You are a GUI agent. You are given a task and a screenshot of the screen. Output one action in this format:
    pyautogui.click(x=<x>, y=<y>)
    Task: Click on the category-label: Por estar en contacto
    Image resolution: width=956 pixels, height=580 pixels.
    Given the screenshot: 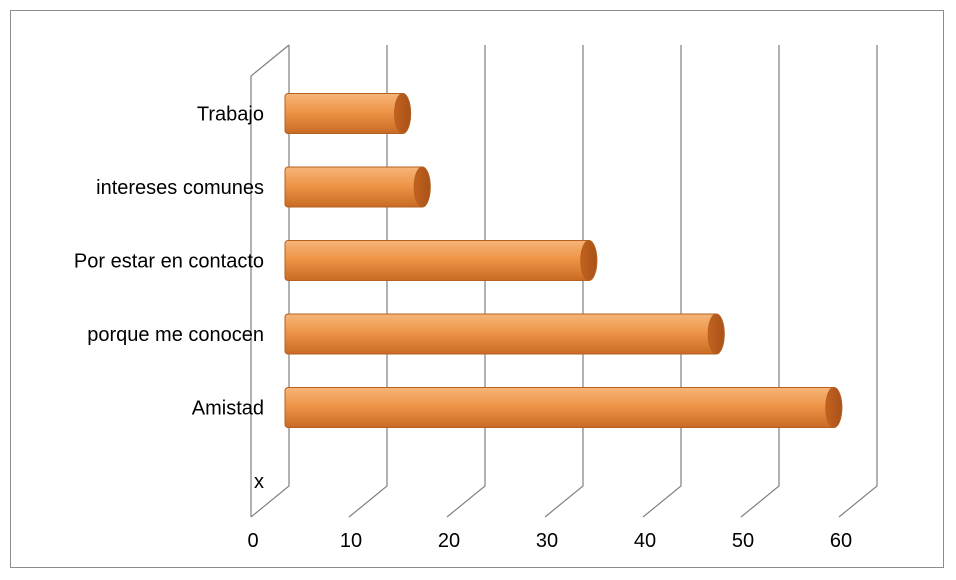 What is the action you would take?
    pyautogui.click(x=169, y=262)
    